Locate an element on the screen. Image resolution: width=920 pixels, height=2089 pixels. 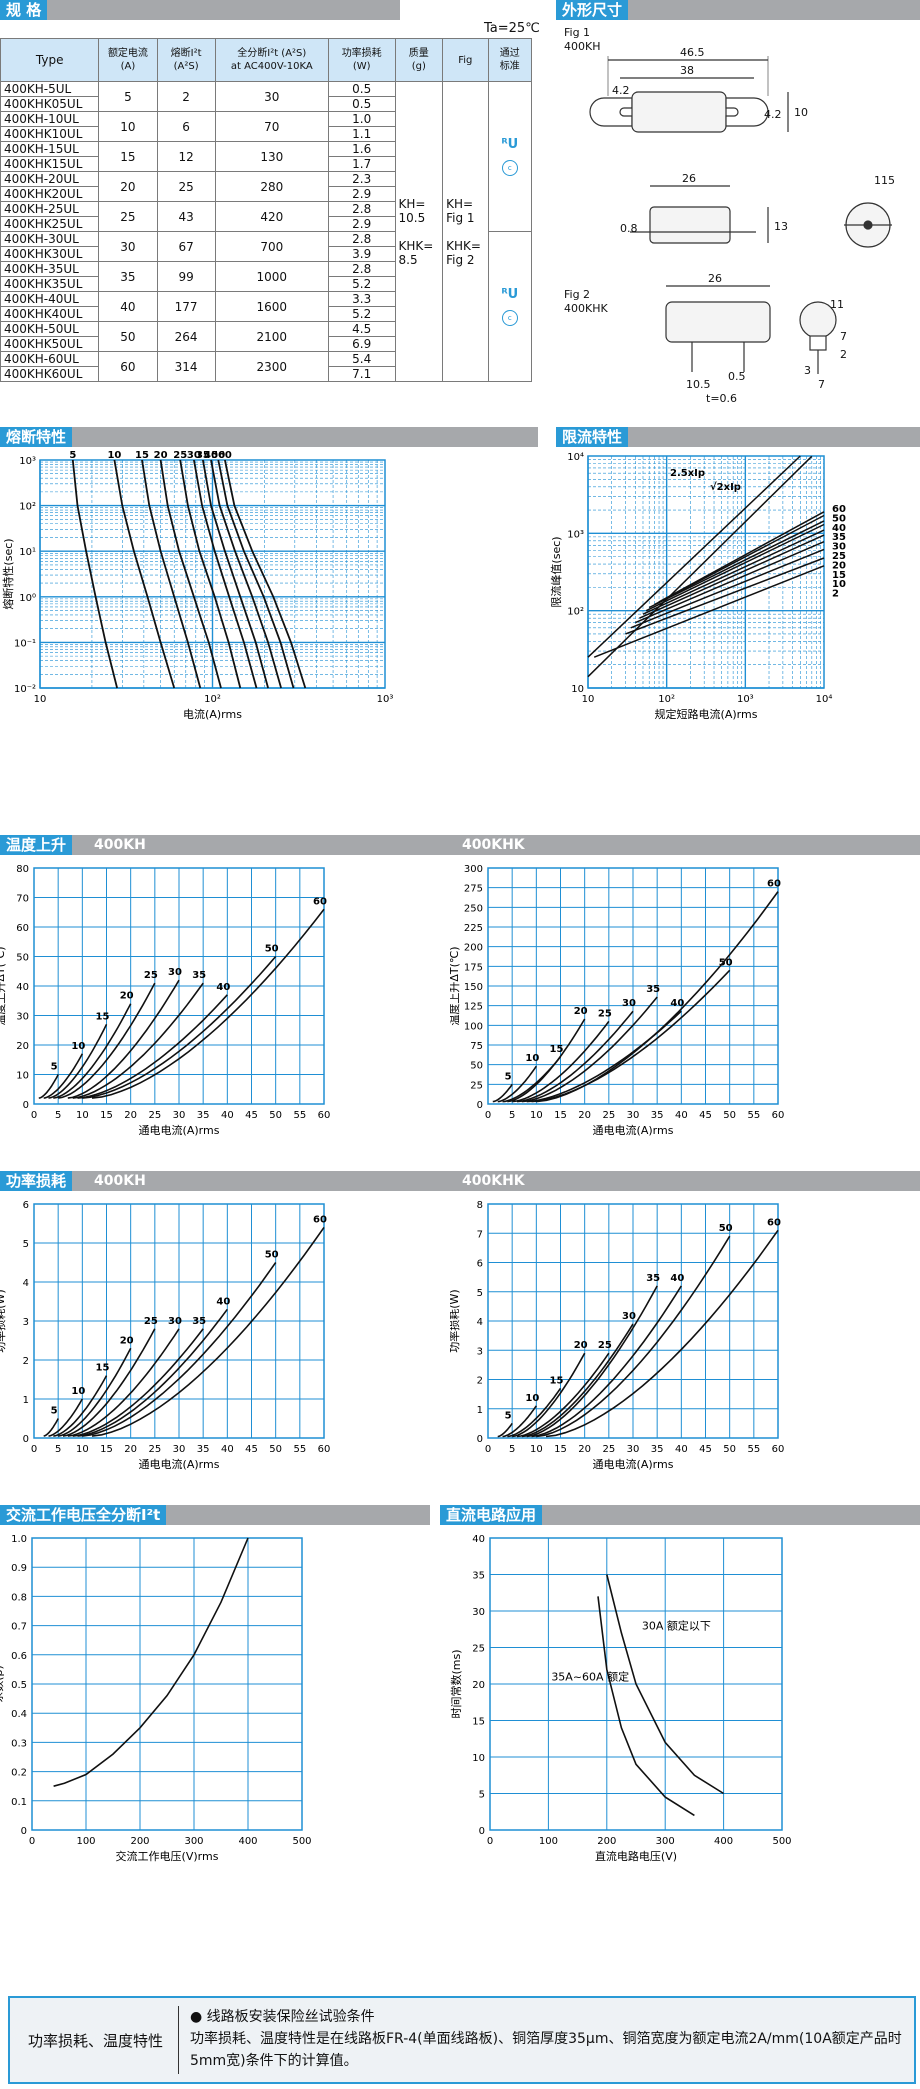
y-tick-label: 10² is located at coordinates (27, 507).